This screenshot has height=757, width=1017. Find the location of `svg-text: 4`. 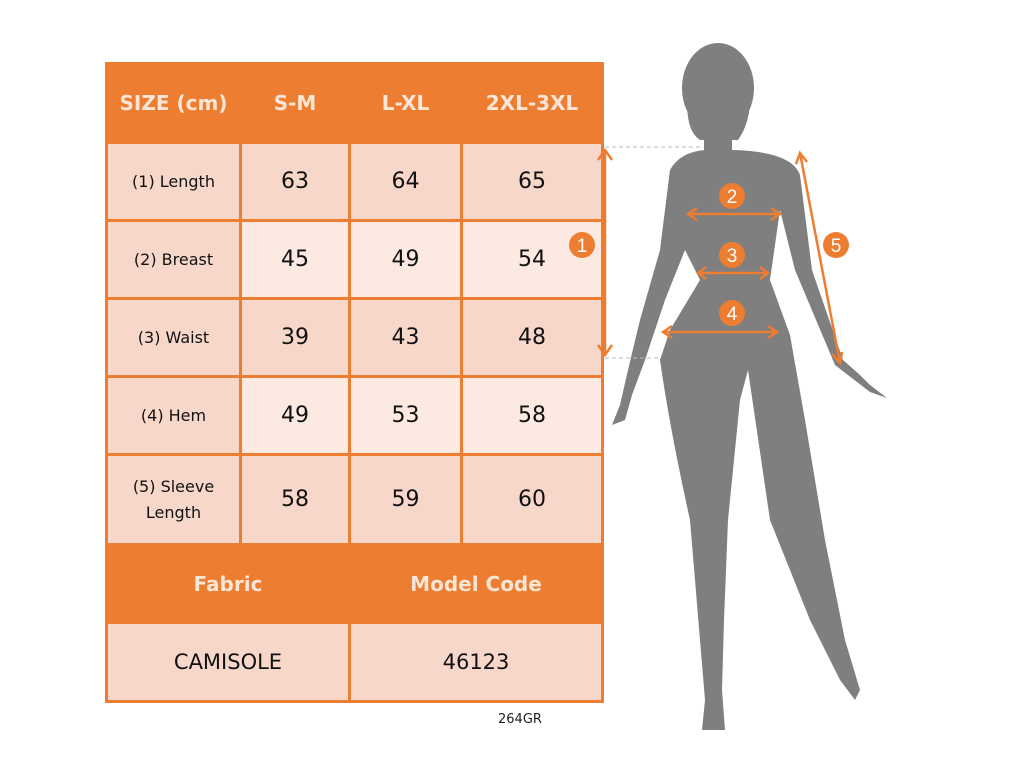

svg-text: 4 is located at coordinates (732, 314).